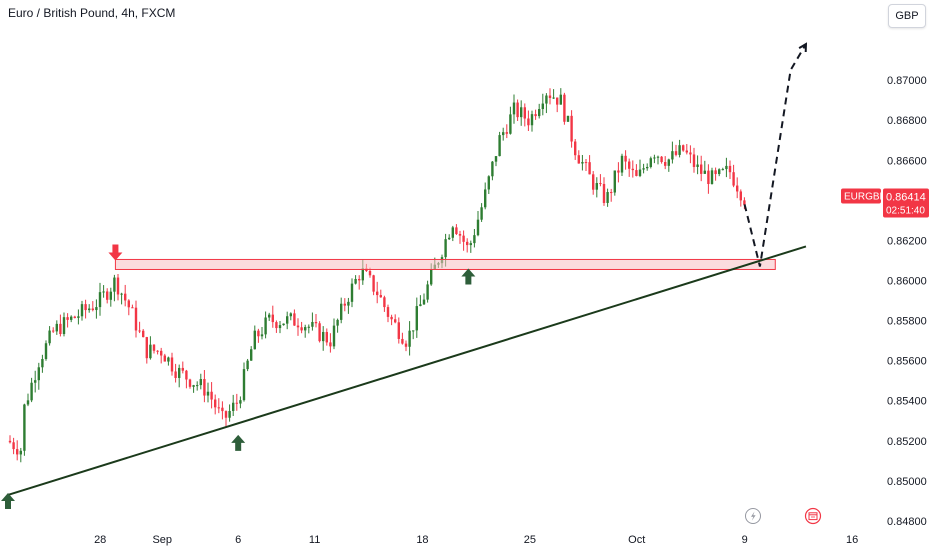 Image resolution: width=932 pixels, height=550 pixels. I want to click on x-tick-label: Oct, so click(636, 540).